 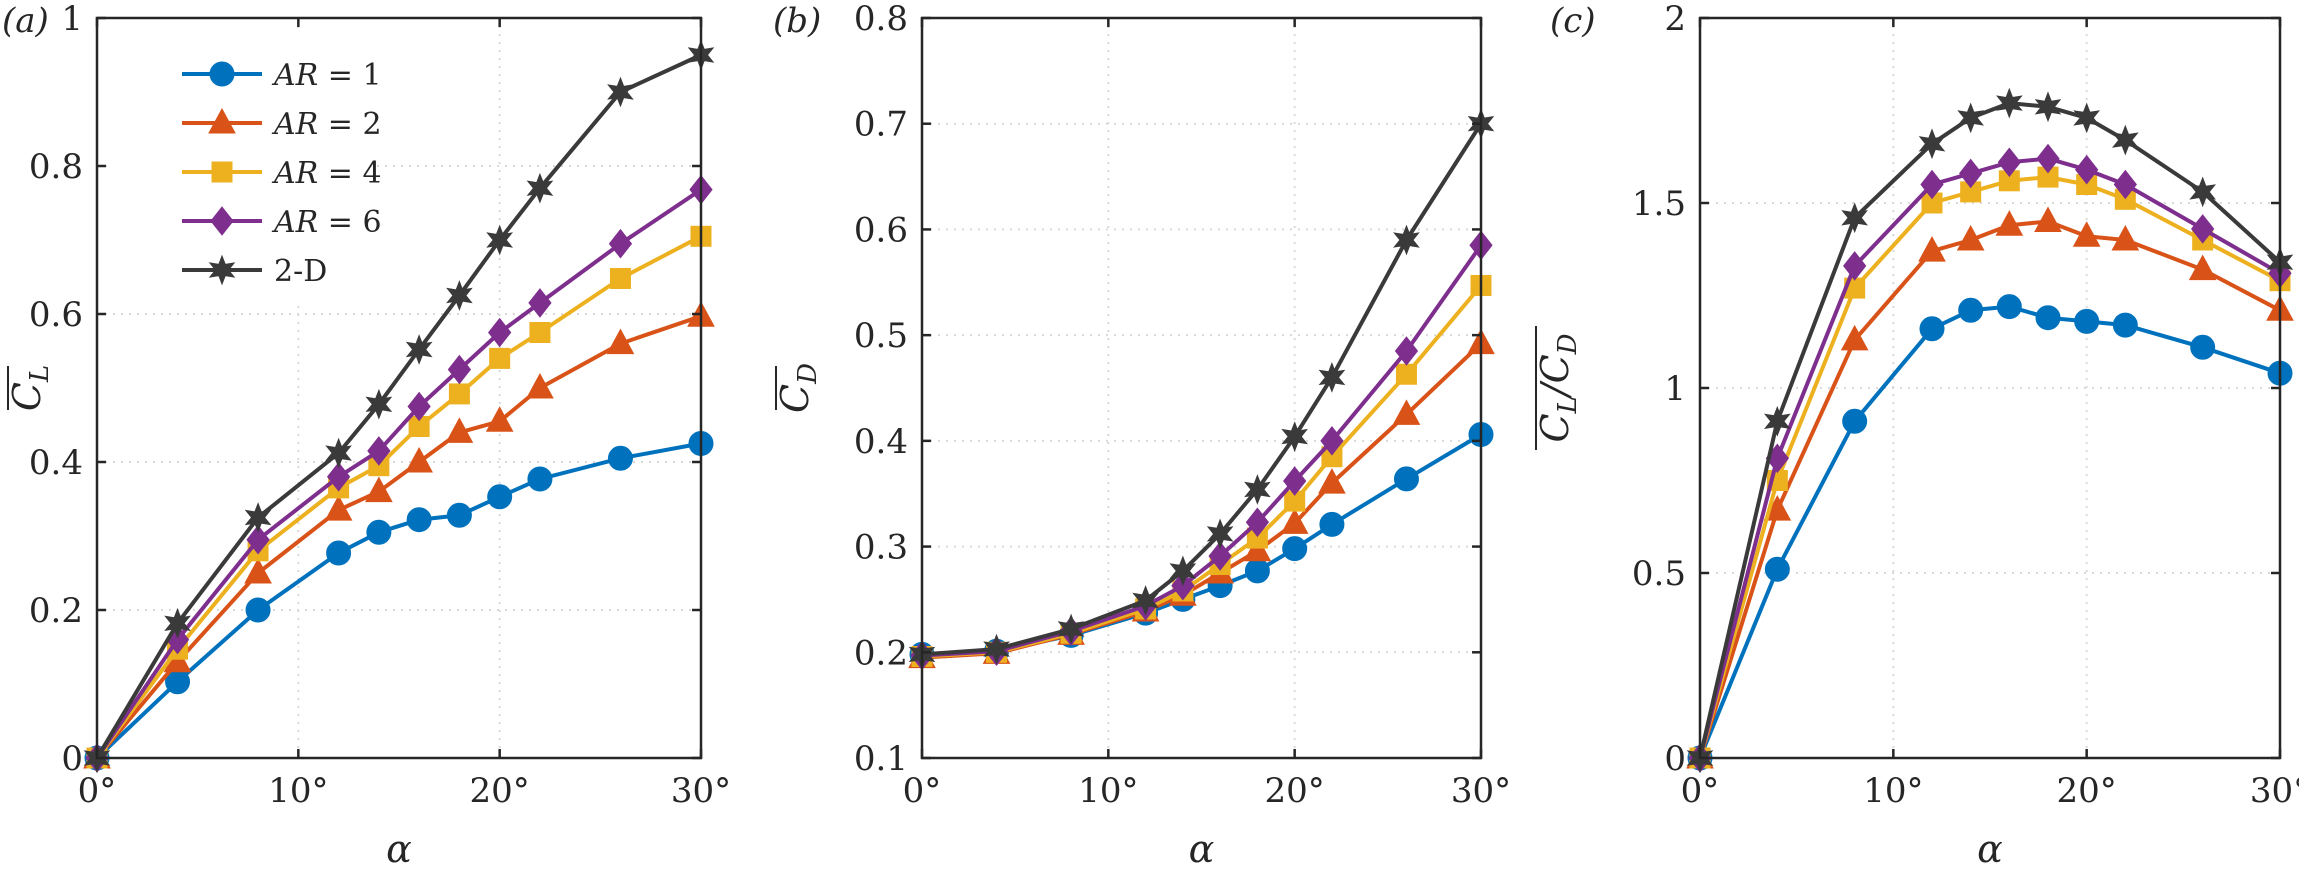 What do you see at coordinates (30, 388) in the screenshot?
I see `y-axis-label-text: CL` at bounding box center [30, 388].